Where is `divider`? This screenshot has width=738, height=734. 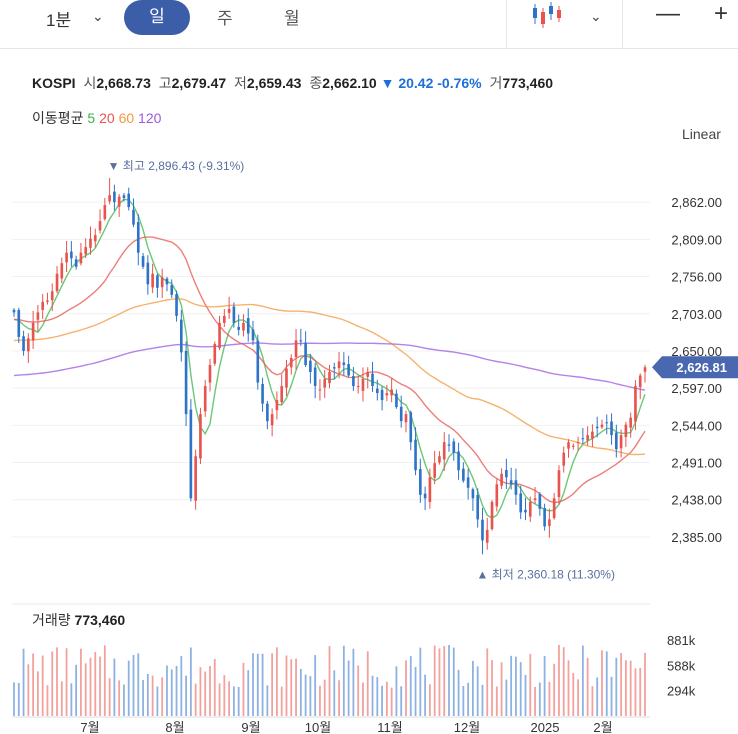 divider is located at coordinates (506, 24).